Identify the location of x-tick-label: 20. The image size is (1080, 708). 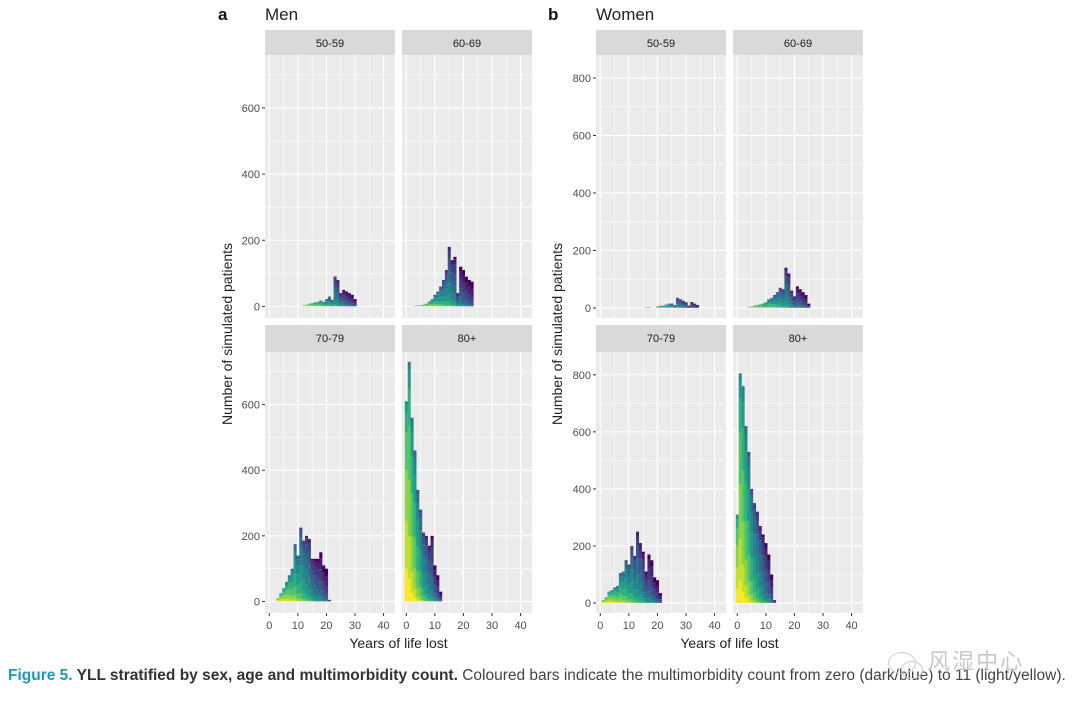
(657, 626).